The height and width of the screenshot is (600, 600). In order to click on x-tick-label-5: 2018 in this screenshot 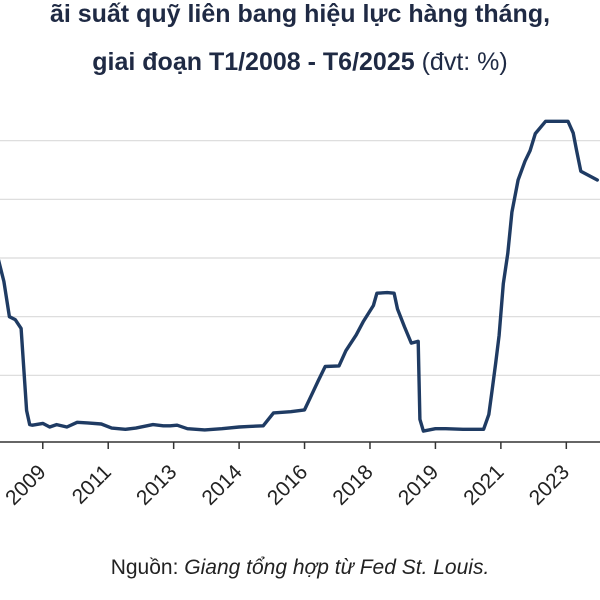, I will do `click(352, 484)`.